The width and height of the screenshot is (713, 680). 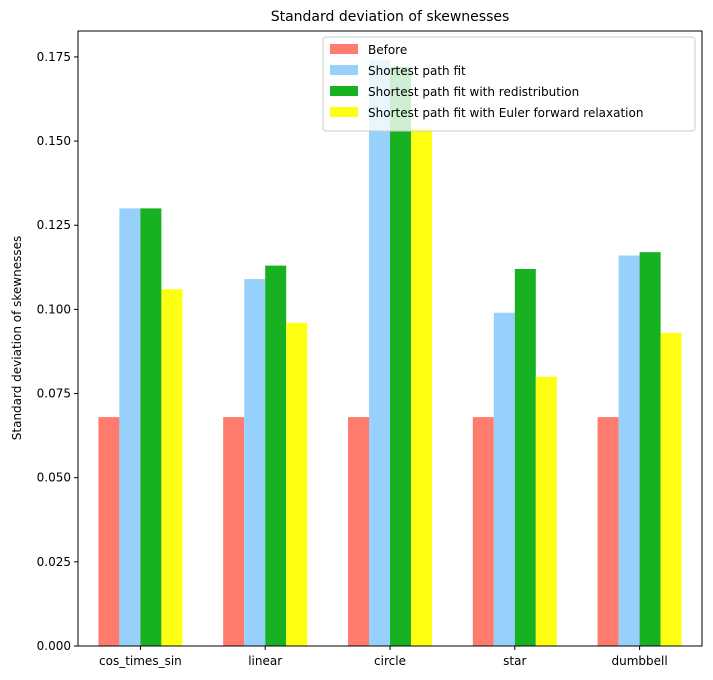 What do you see at coordinates (57, 351) in the screenshot?
I see `y-ticks-group: 0.000 0.025 0.050 0.075 0.100 0.125 0.150 0.175` at bounding box center [57, 351].